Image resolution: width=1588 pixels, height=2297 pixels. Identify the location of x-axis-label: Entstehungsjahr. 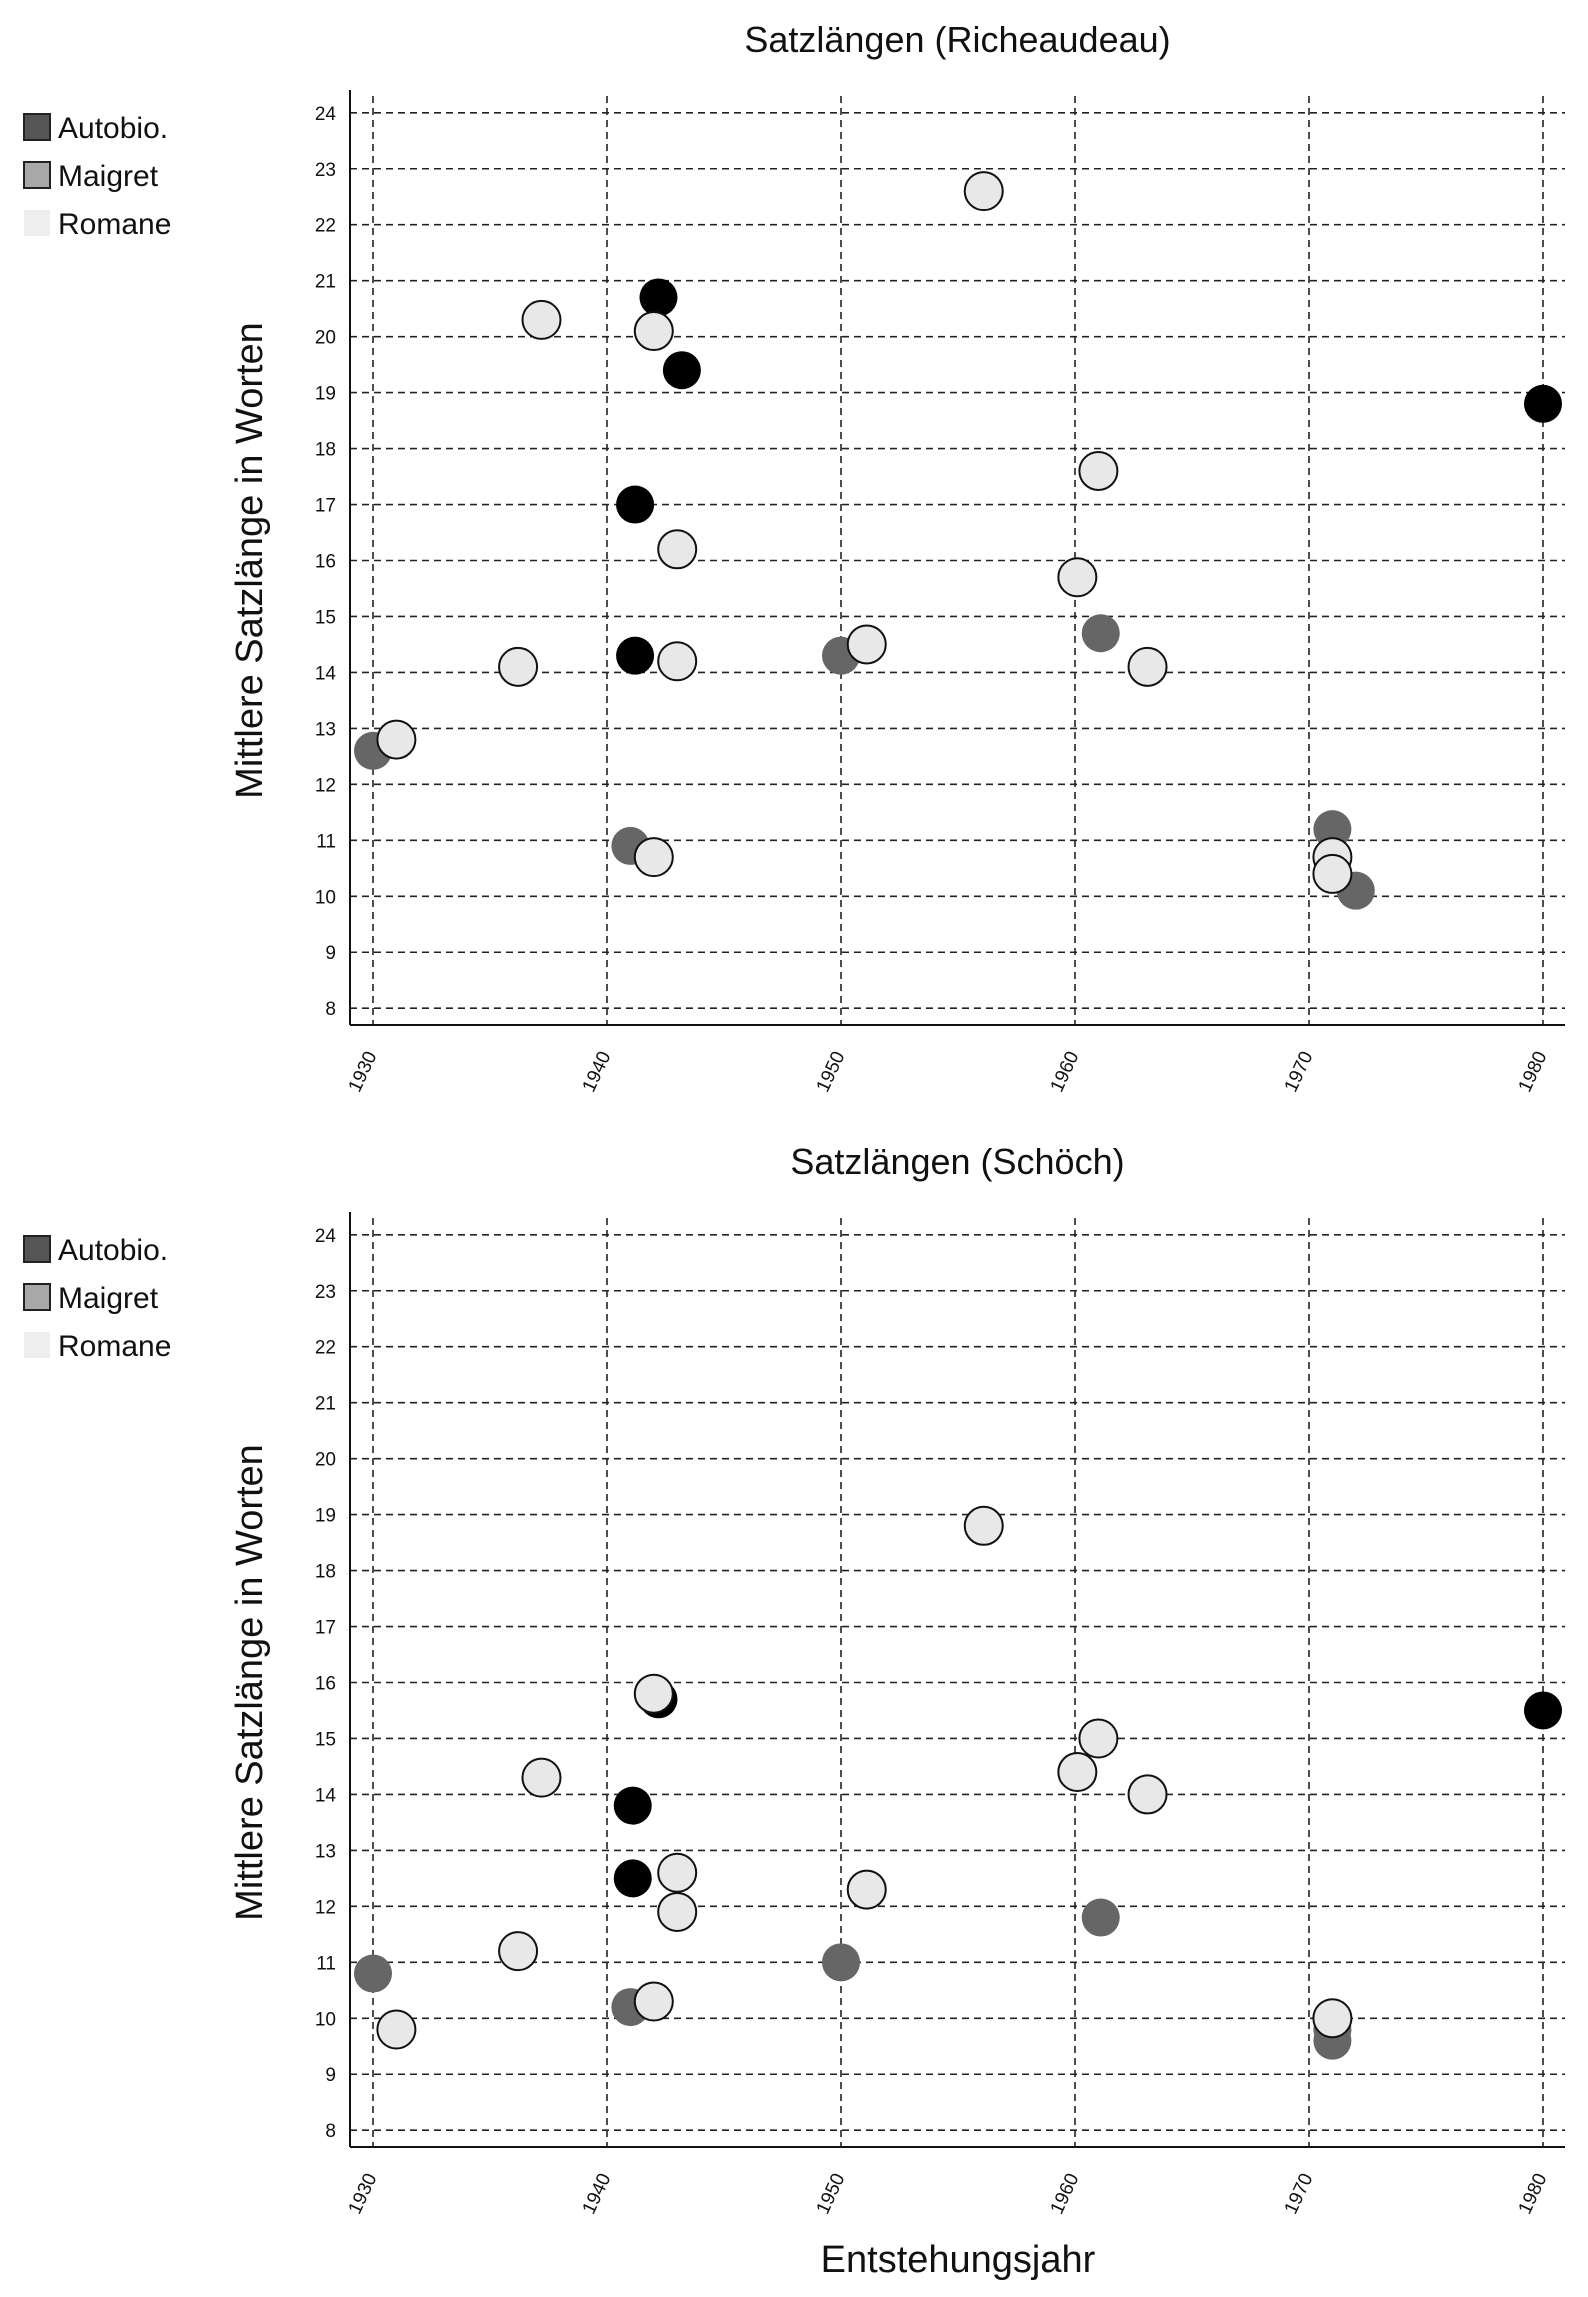
(958, 2260).